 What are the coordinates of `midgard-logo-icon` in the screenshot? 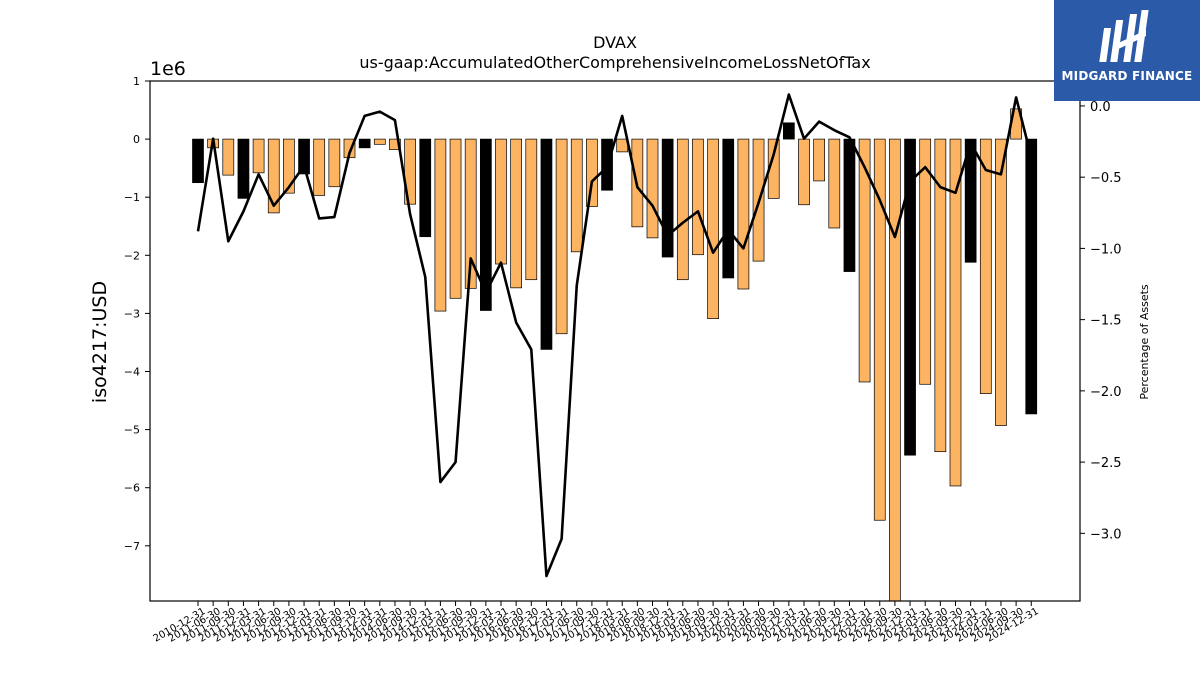 It's located at (1124, 36).